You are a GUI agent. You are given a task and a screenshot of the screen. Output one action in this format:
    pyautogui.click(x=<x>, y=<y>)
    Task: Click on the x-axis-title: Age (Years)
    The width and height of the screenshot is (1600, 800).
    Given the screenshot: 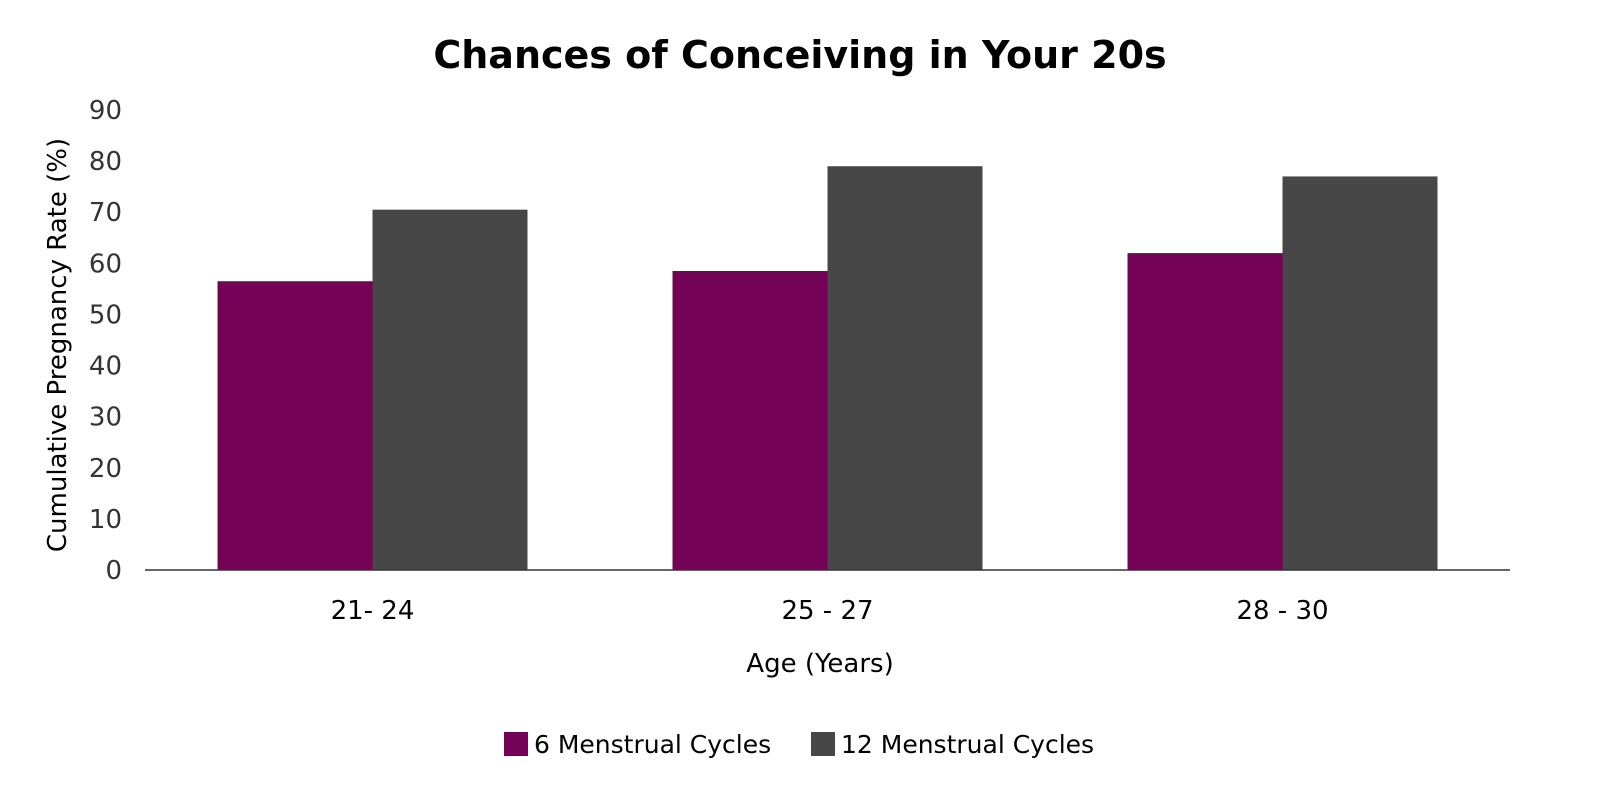 What is the action you would take?
    pyautogui.click(x=819, y=664)
    